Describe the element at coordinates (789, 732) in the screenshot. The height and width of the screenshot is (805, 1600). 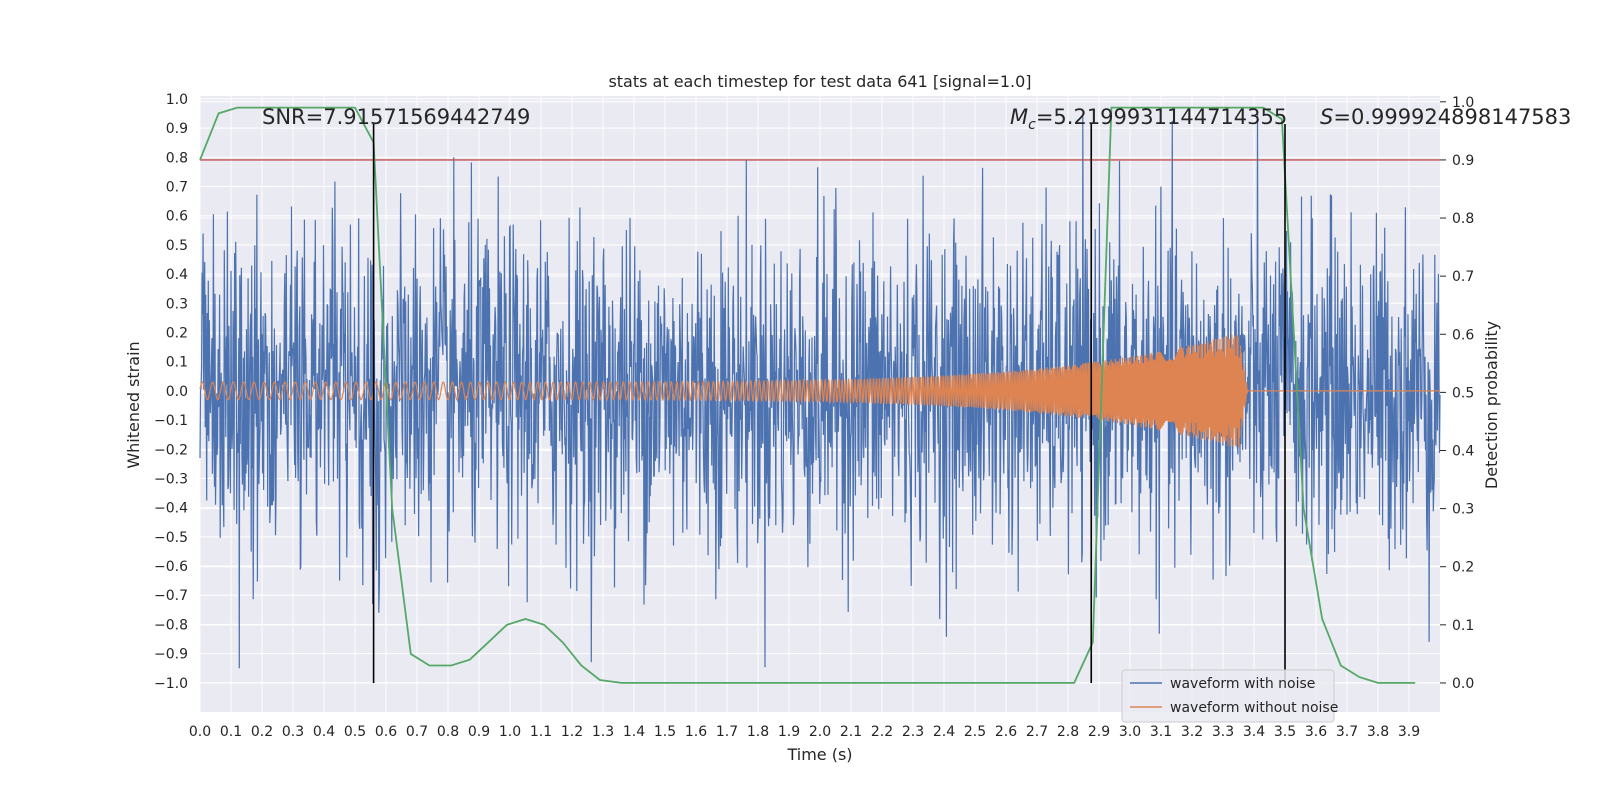
I see `x-tick-label: 1.9` at that location.